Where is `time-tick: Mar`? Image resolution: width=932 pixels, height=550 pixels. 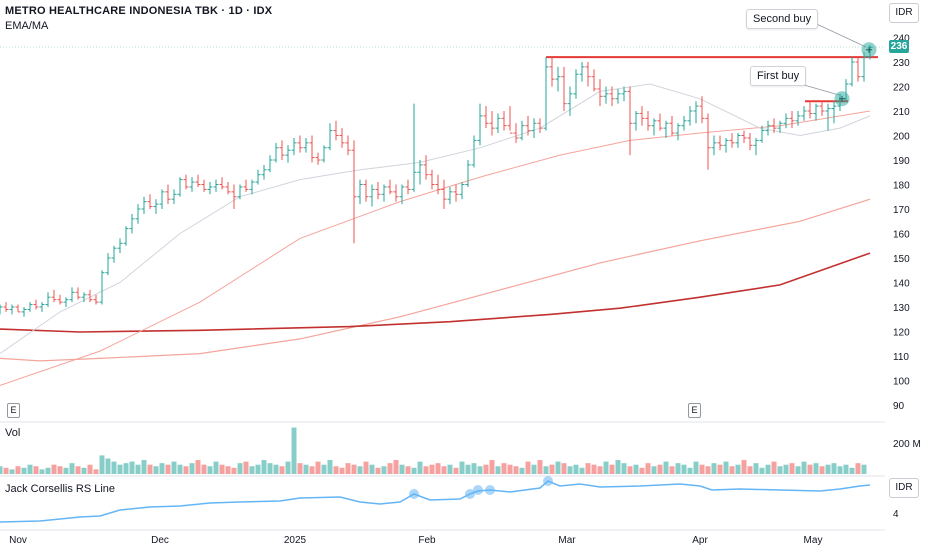
time-tick: Mar is located at coordinates (567, 540).